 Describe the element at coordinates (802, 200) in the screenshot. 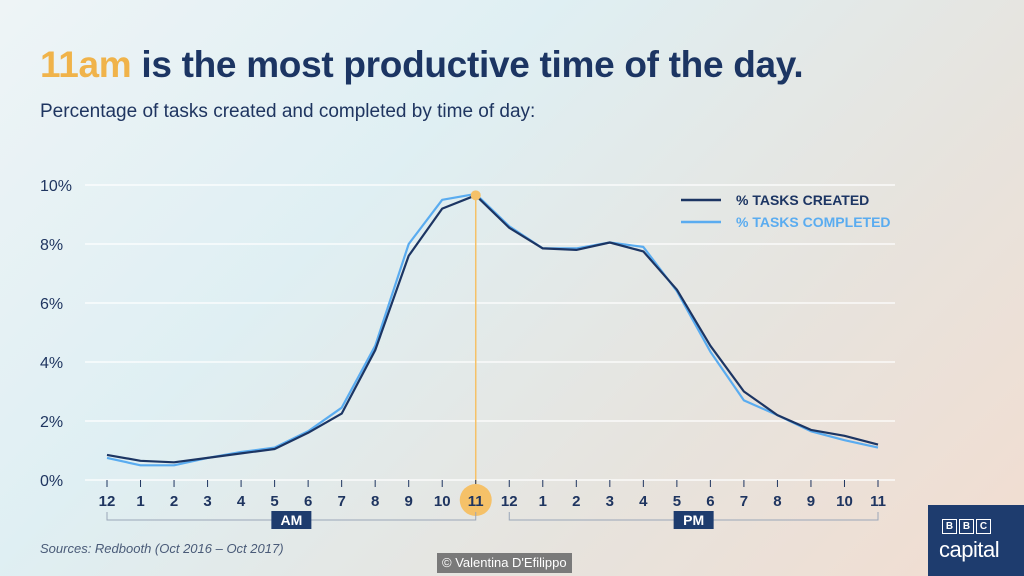

I see `legend-label: % TASKS CREATED` at that location.